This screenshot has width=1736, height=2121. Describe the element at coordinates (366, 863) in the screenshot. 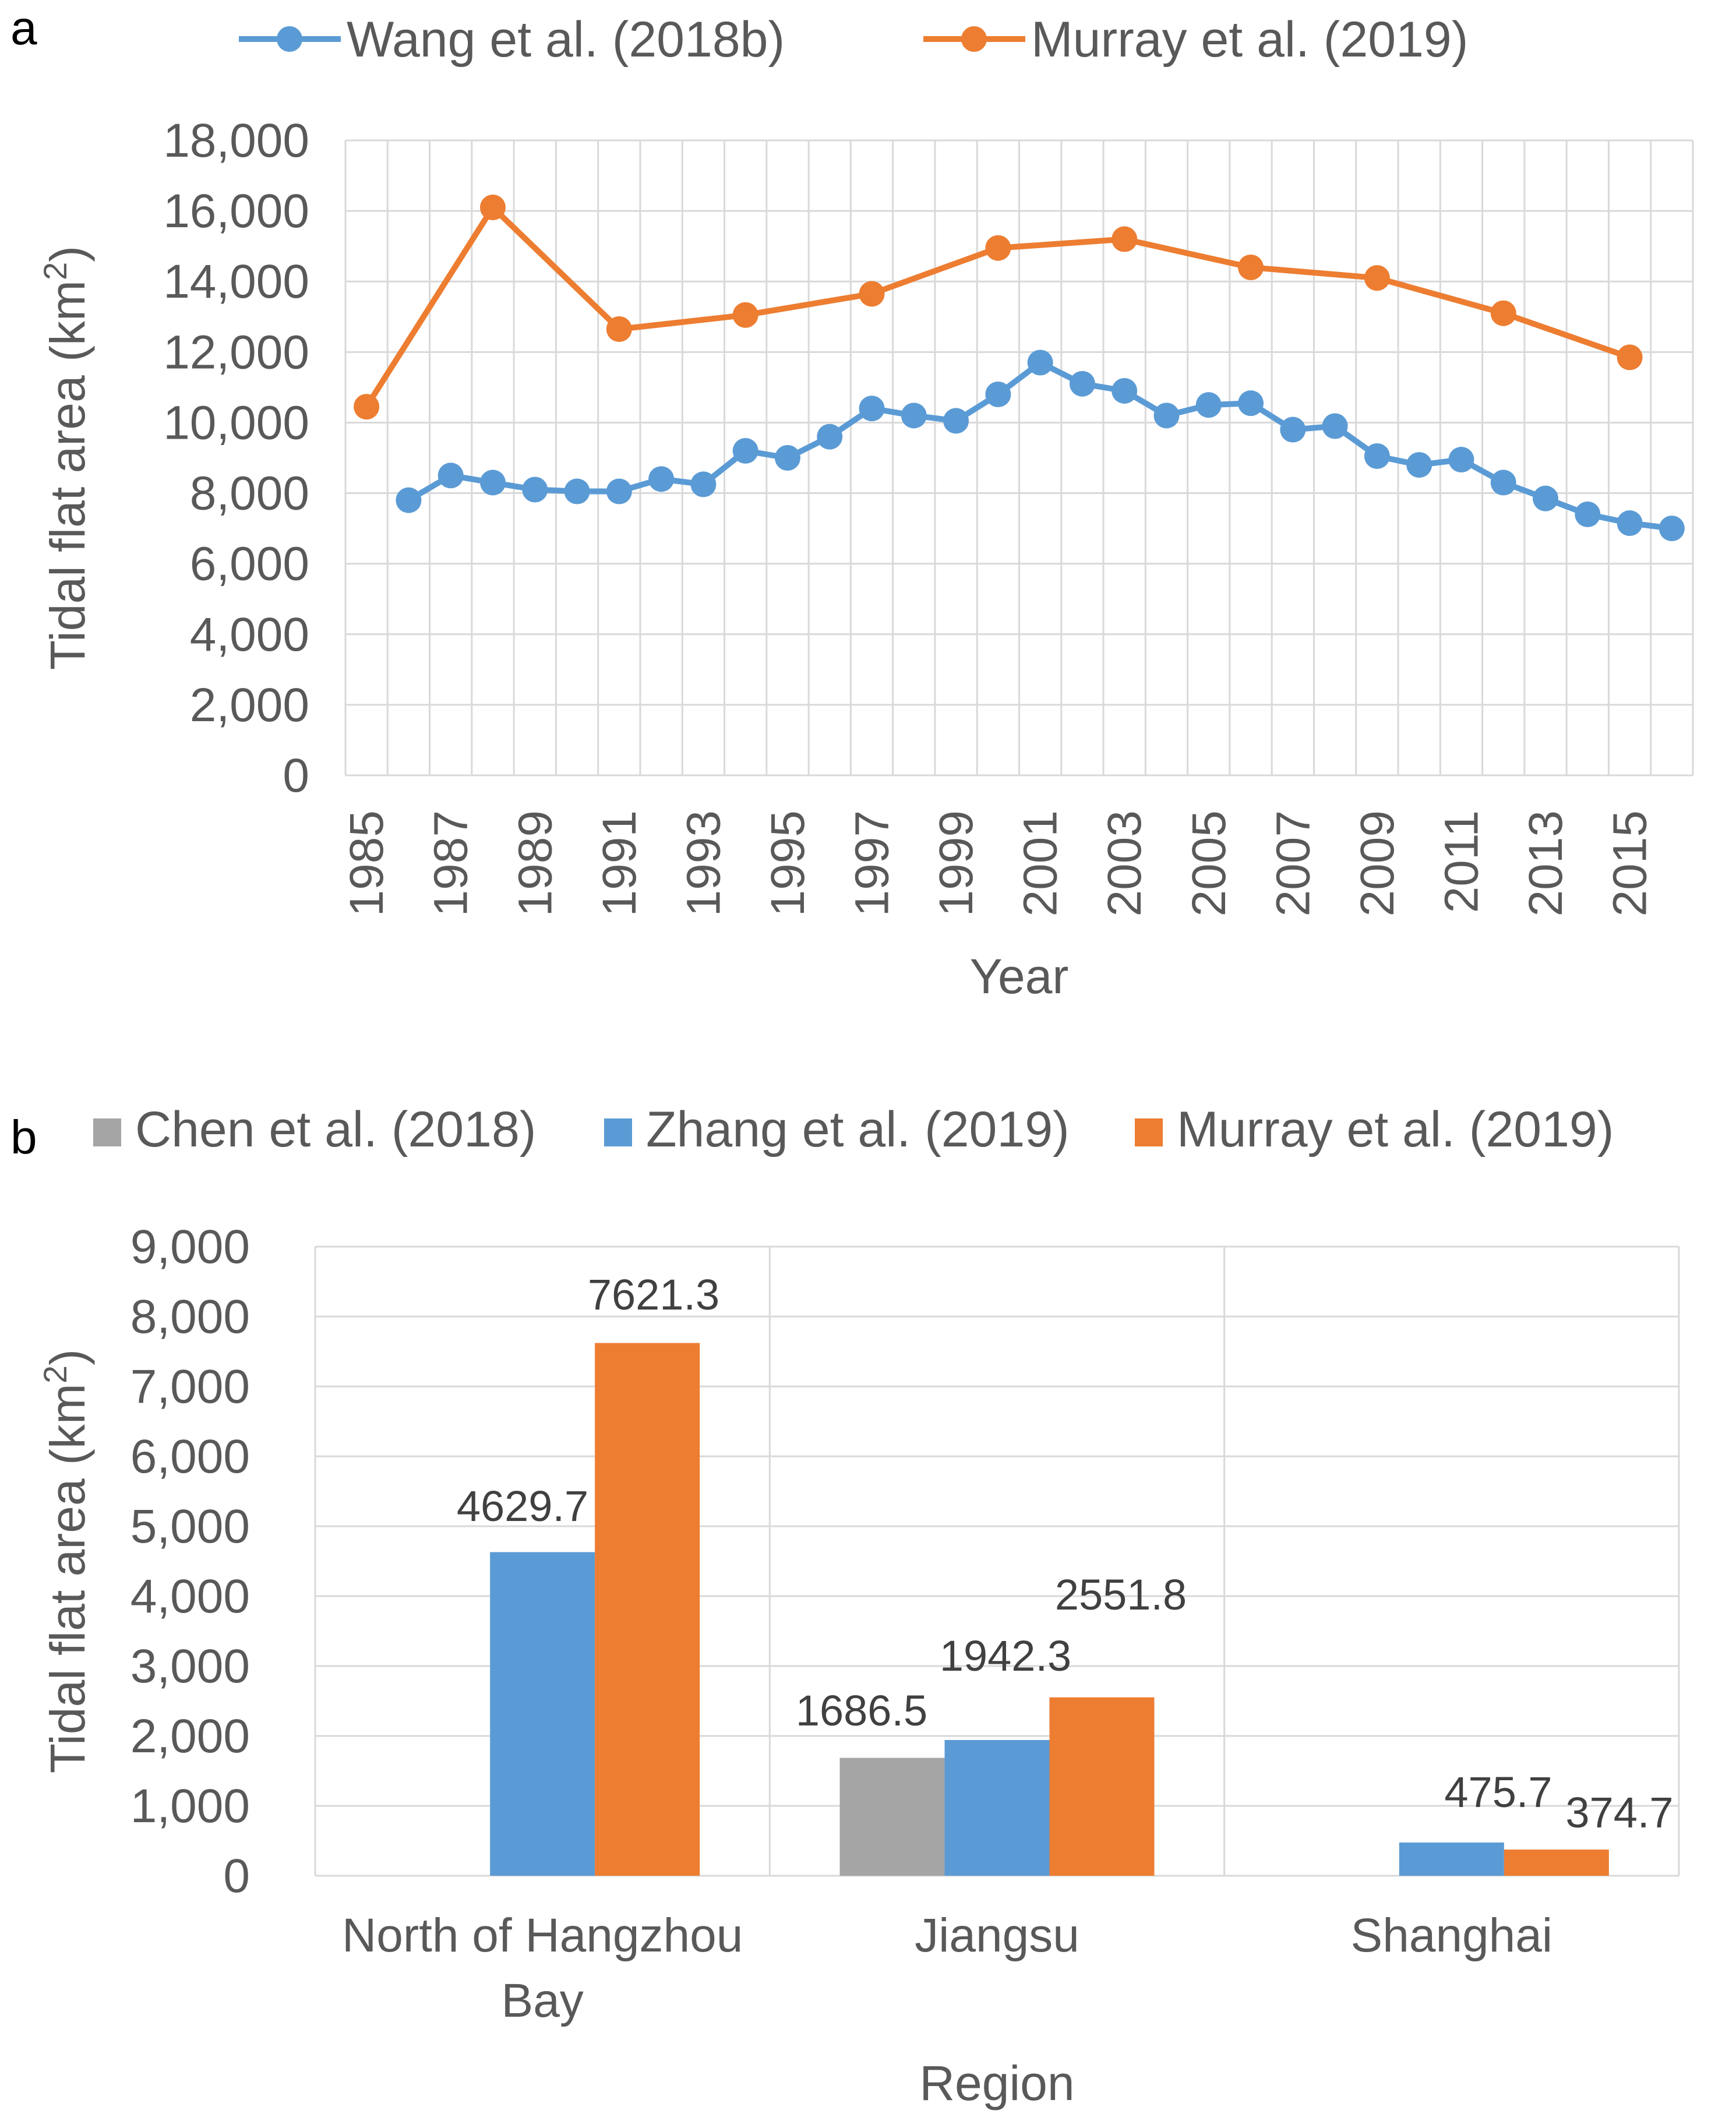

I see `x-tick-label: 1985` at that location.